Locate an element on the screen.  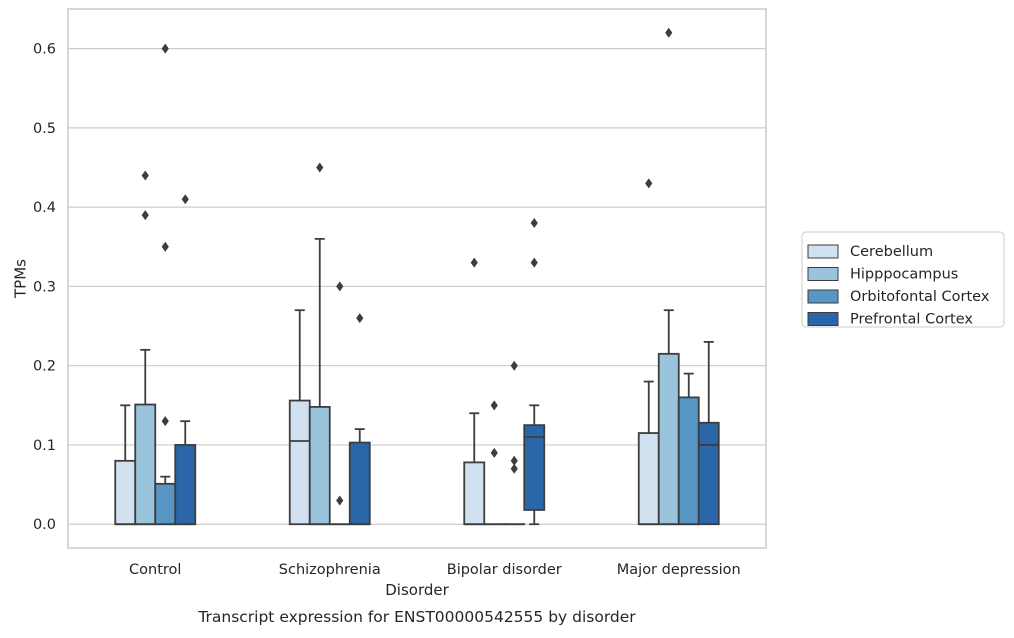
x-tick-label: Bipolar disorder is located at coordinates (504, 570).